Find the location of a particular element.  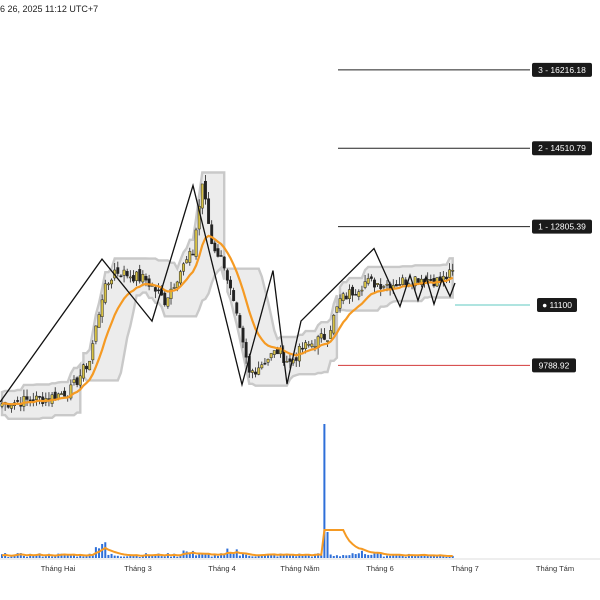

axis-tick-label: Tháng Tám is located at coordinates (555, 568).